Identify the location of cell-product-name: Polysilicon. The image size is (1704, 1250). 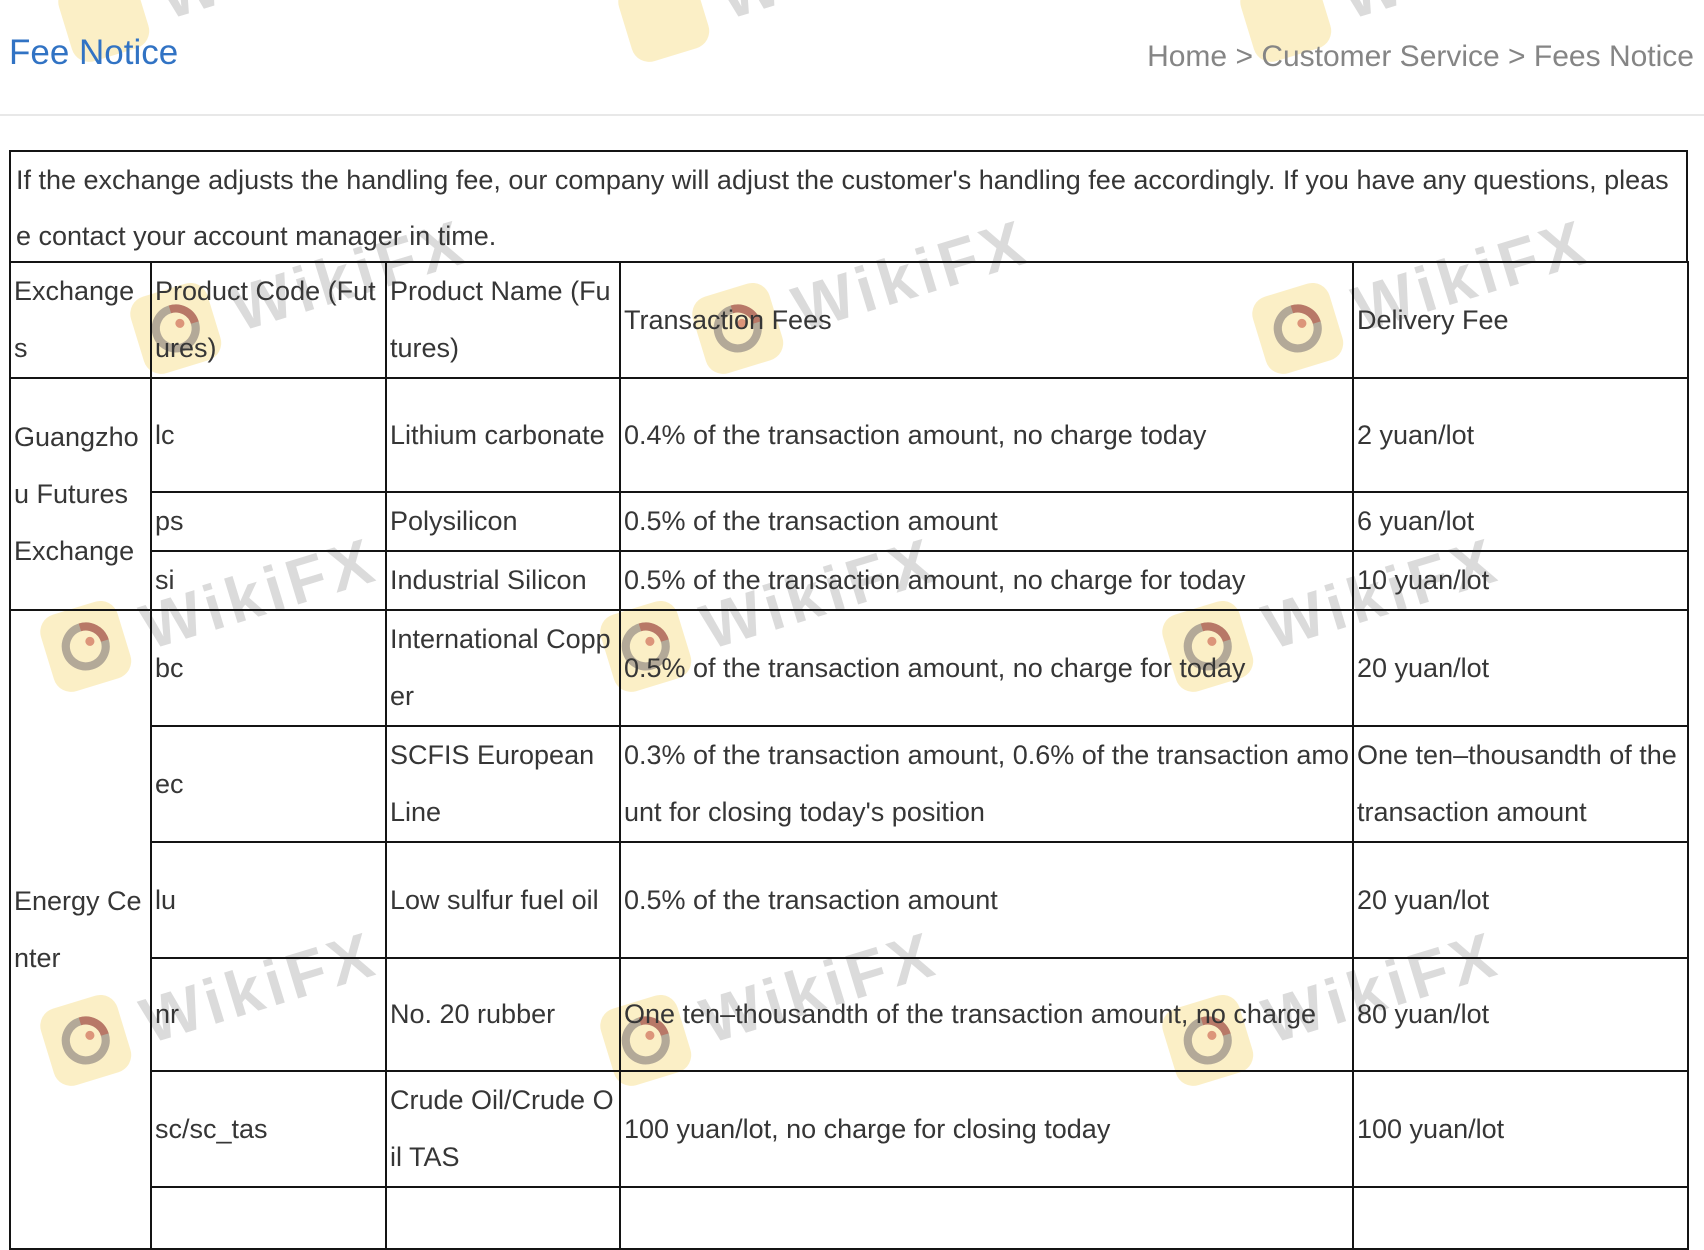
(503, 521).